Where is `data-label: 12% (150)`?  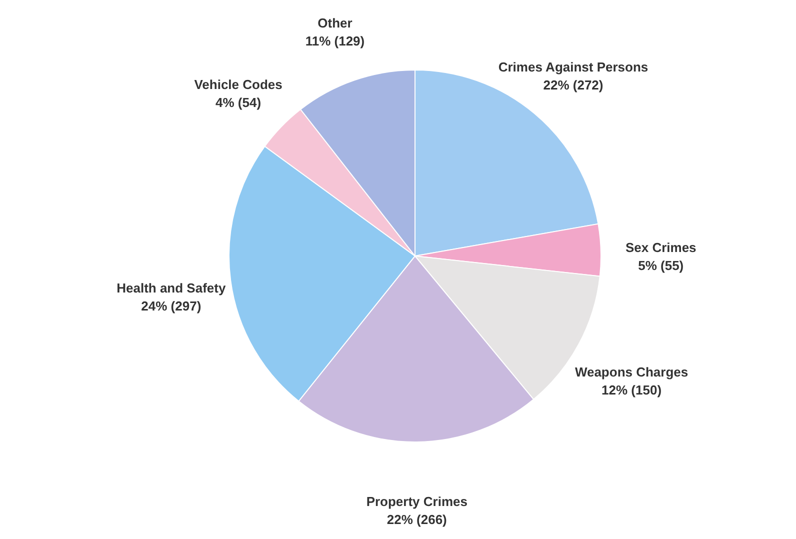
data-label: 12% (150) is located at coordinates (632, 390).